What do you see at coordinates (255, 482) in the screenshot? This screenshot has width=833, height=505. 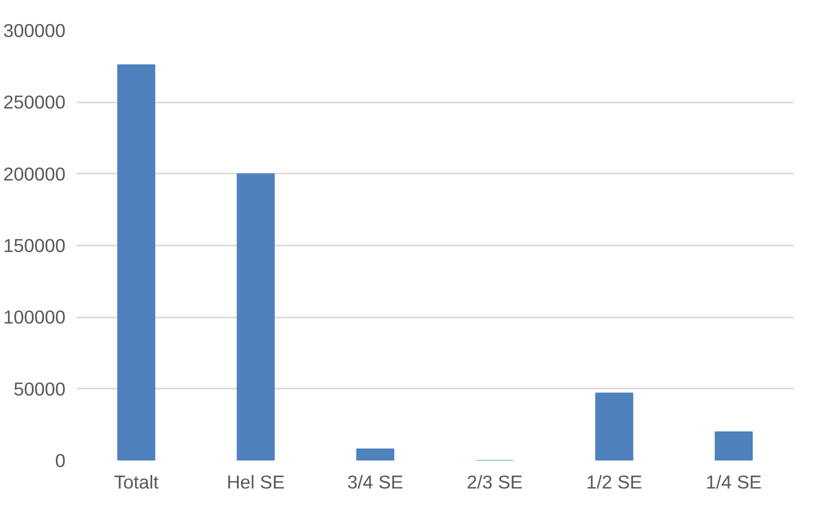 I see `x-tick-label: Hel SE` at bounding box center [255, 482].